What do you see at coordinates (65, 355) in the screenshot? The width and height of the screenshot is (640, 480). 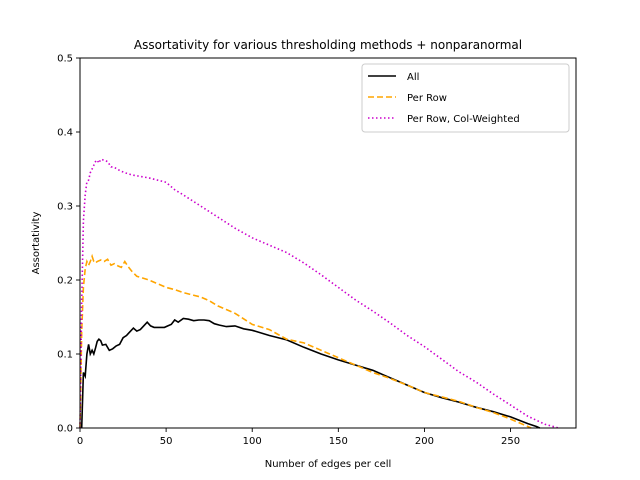 I see `y-tick-label: 0.1` at bounding box center [65, 355].